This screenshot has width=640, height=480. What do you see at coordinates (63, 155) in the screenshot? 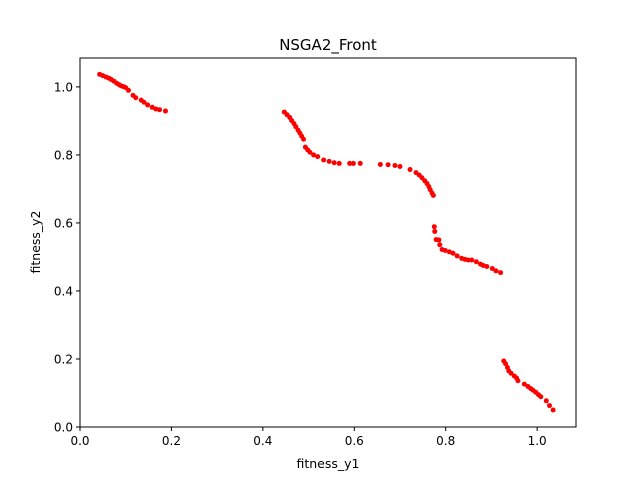
I see `y-tick-label: 0.8` at bounding box center [63, 155].